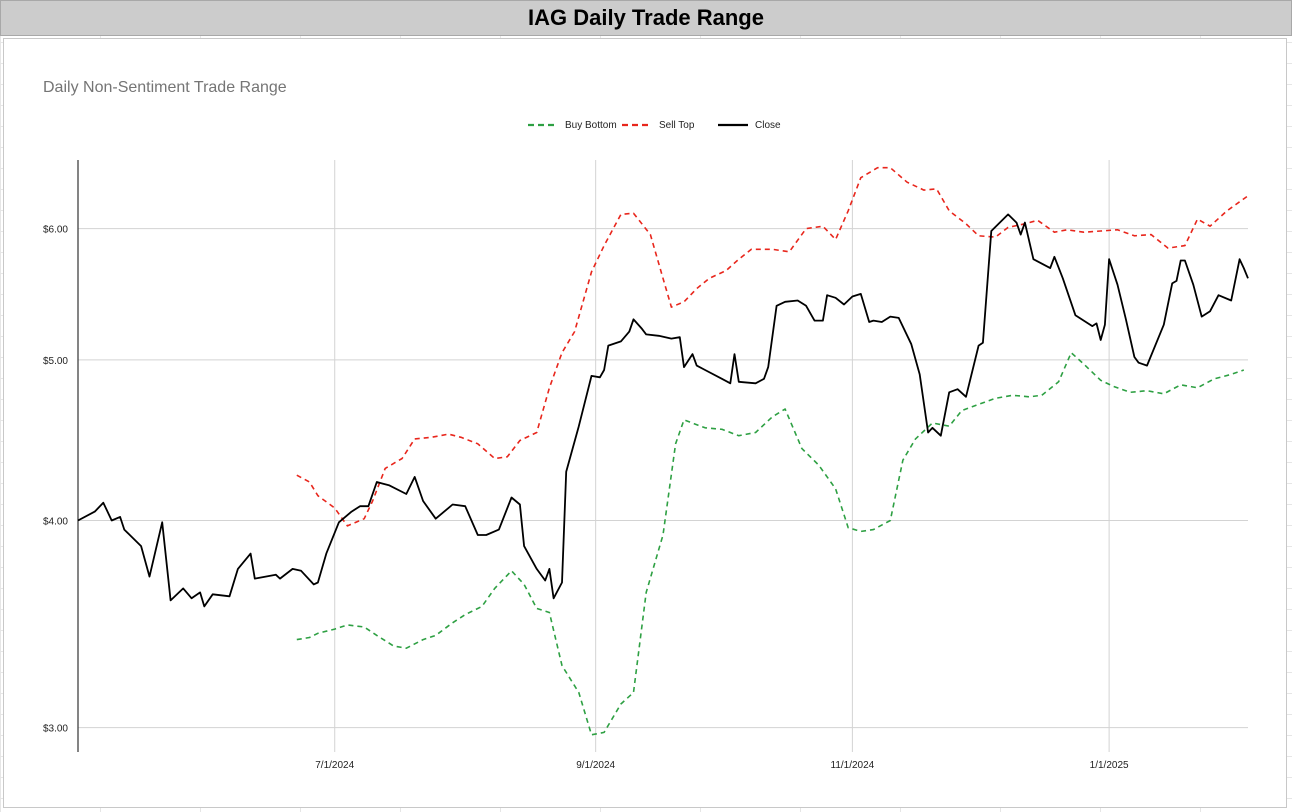  What do you see at coordinates (591, 125) in the screenshot?
I see `legend-label-buy-bottom: Buy Bottom` at bounding box center [591, 125].